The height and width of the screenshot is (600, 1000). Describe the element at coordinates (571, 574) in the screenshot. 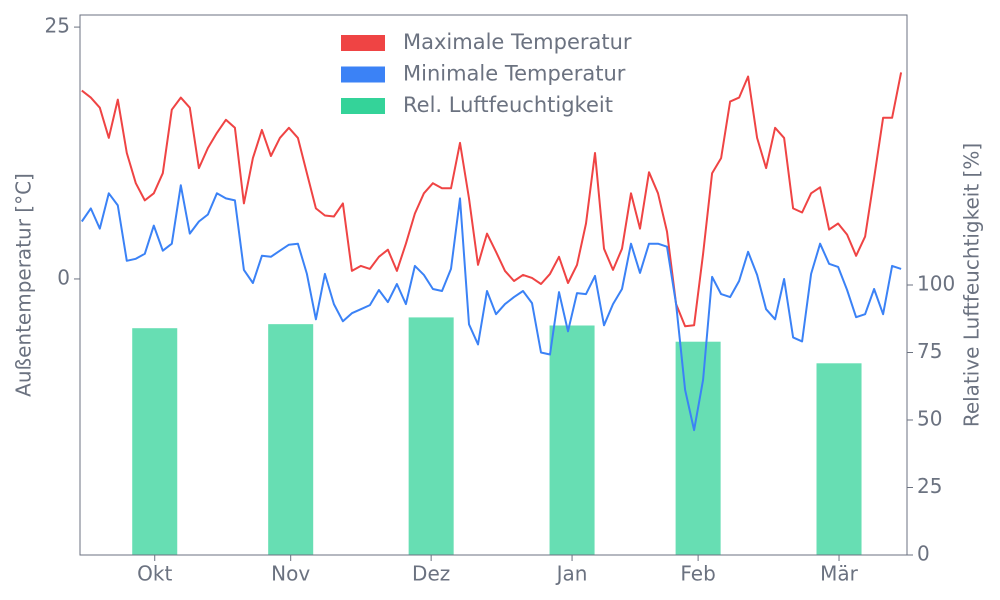

I see `x-tick-label: Jan` at that location.